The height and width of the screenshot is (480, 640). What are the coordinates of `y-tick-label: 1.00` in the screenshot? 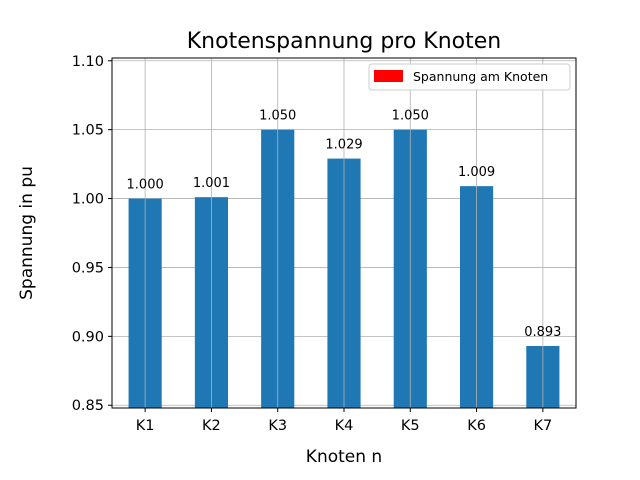 It's located at (88, 200).